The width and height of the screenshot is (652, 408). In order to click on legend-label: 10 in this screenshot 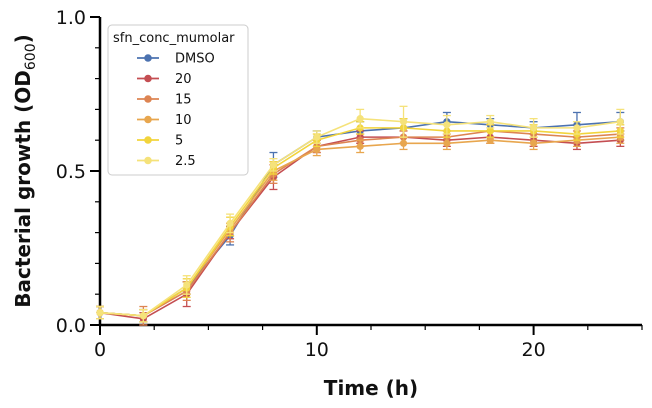, I will do `click(183, 120)`.